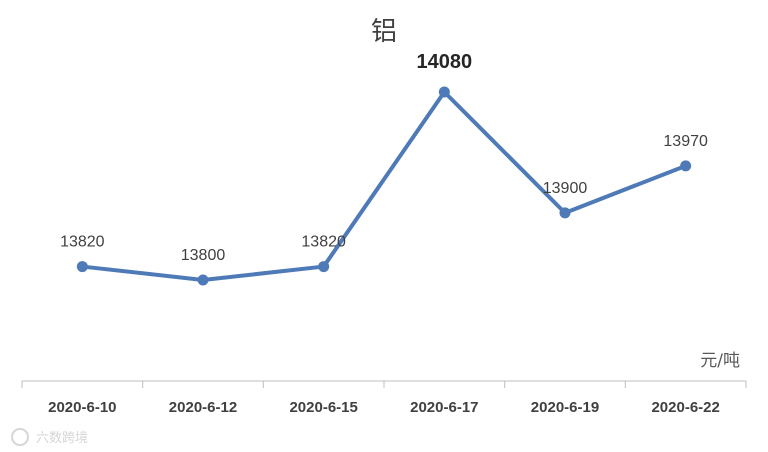  I want to click on chart-title: 铝, so click(384, 32).